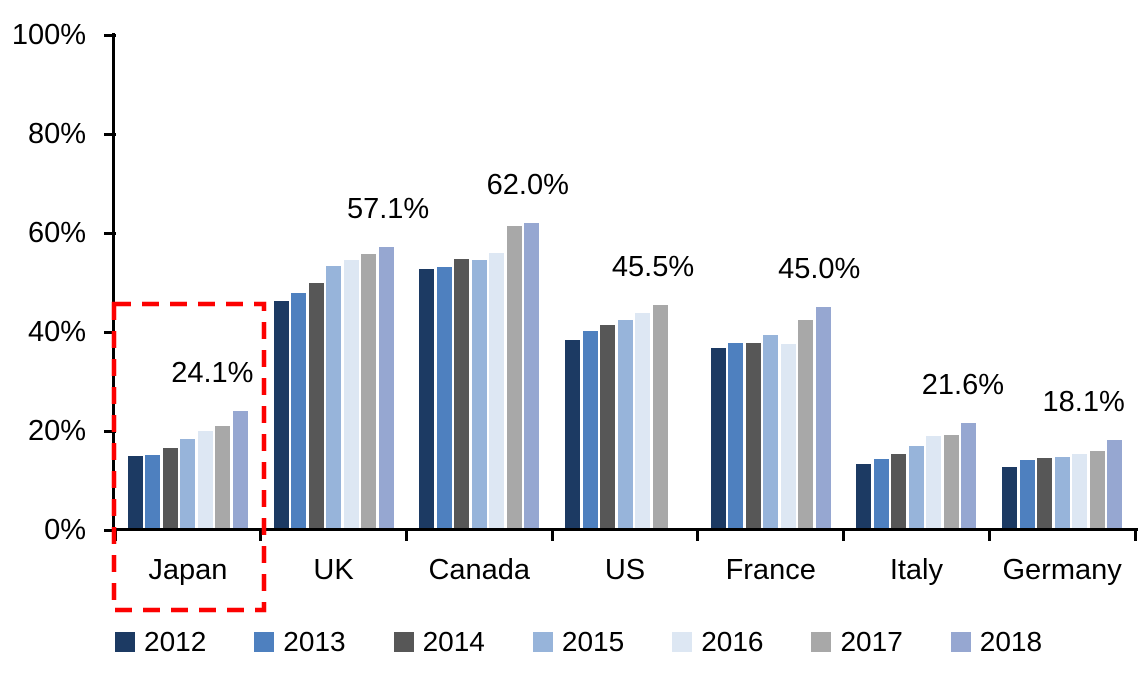  I want to click on legend-label: 2015, so click(593, 641).